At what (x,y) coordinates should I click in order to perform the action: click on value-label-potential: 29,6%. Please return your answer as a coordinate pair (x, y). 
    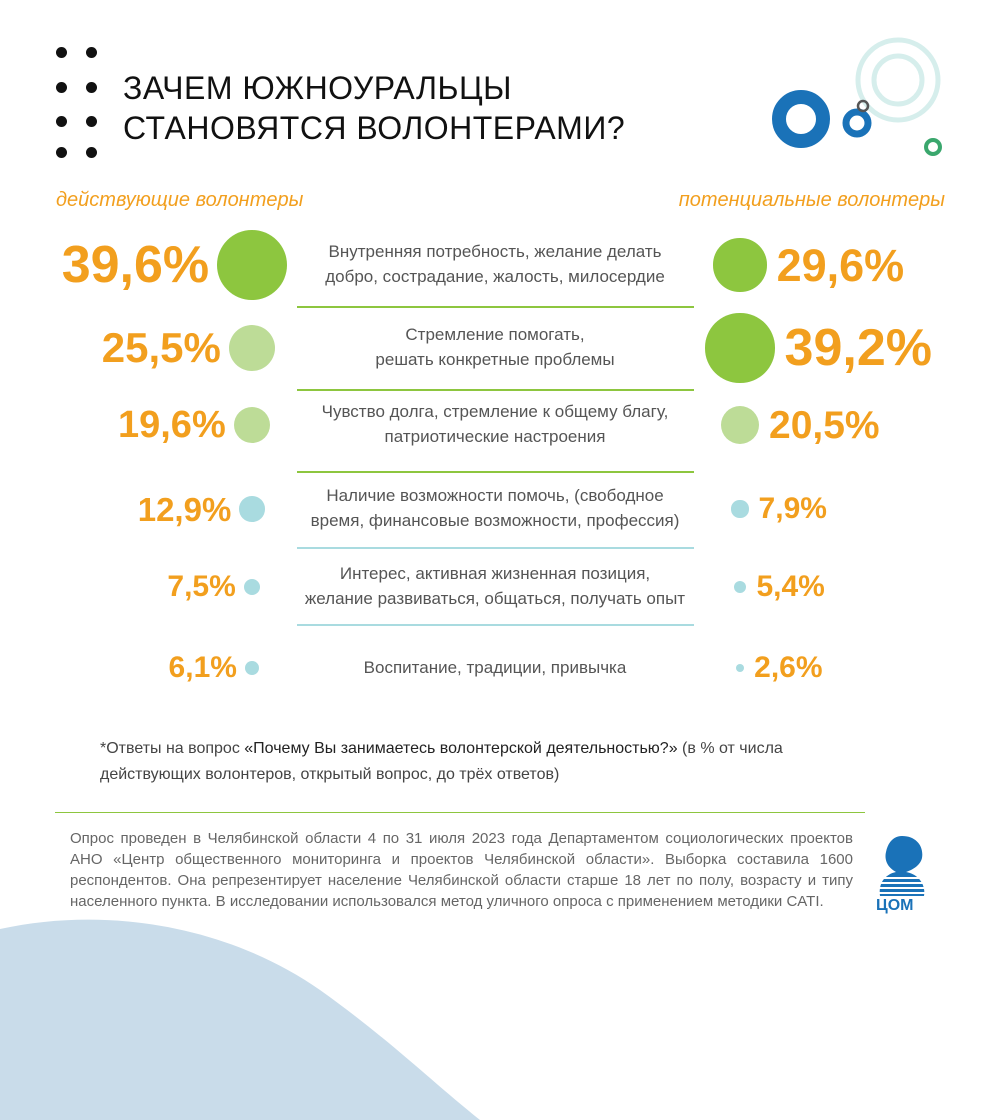
    Looking at the image, I should click on (840, 265).